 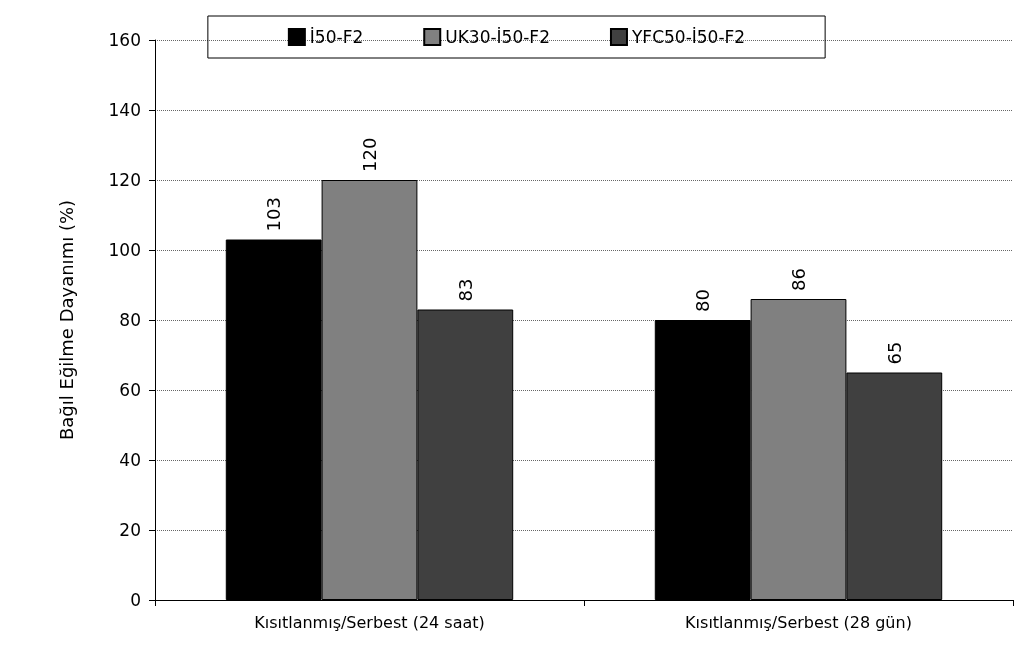 I want to click on y-tick-label: 100, so click(x=124, y=250).